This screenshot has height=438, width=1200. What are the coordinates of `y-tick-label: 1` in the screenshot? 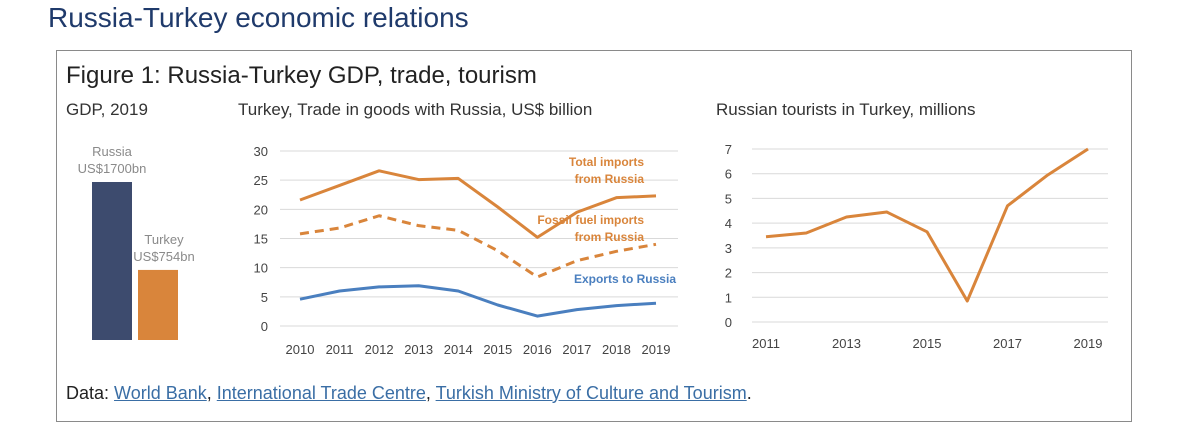 It's located at (728, 297).